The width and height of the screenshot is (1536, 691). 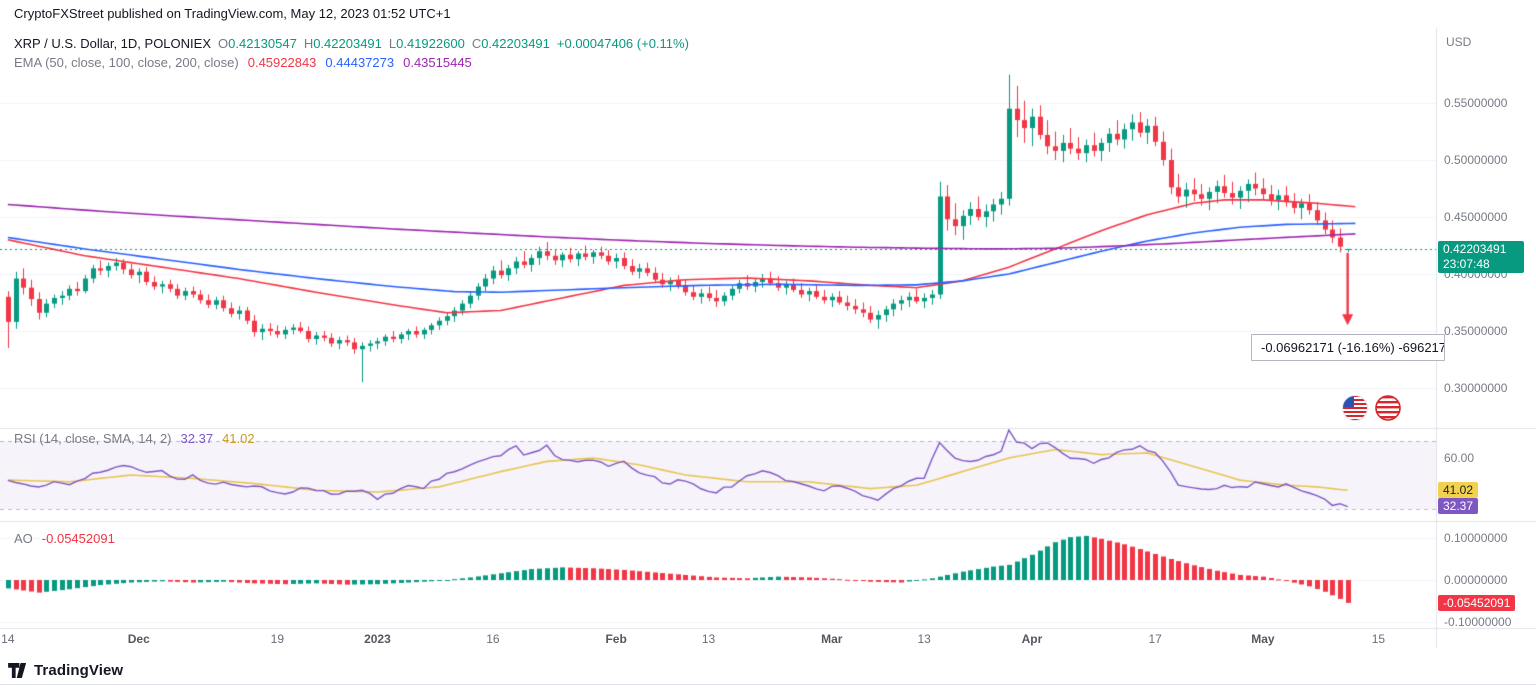 What do you see at coordinates (1388, 408) in the screenshot?
I see `stripes-flag-icon` at bounding box center [1388, 408].